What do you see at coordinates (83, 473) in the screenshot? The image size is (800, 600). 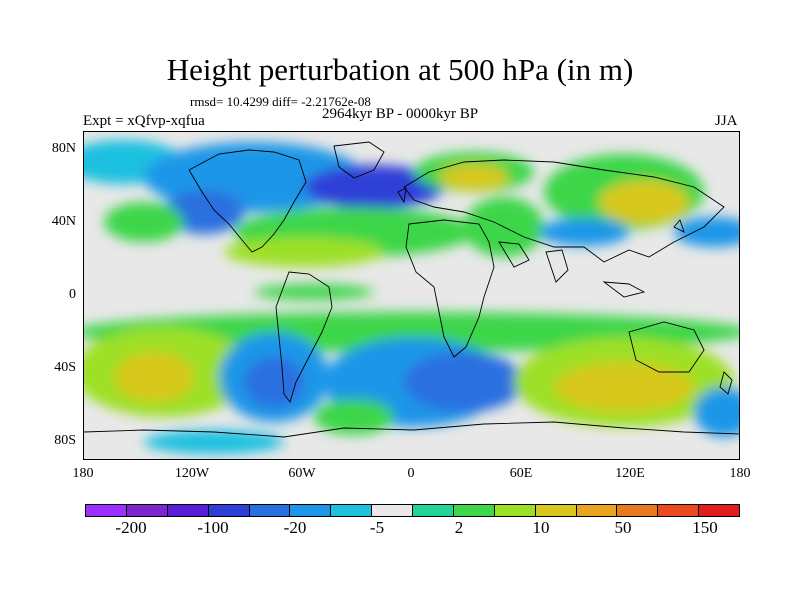 I see `lon-label-180w: 180` at bounding box center [83, 473].